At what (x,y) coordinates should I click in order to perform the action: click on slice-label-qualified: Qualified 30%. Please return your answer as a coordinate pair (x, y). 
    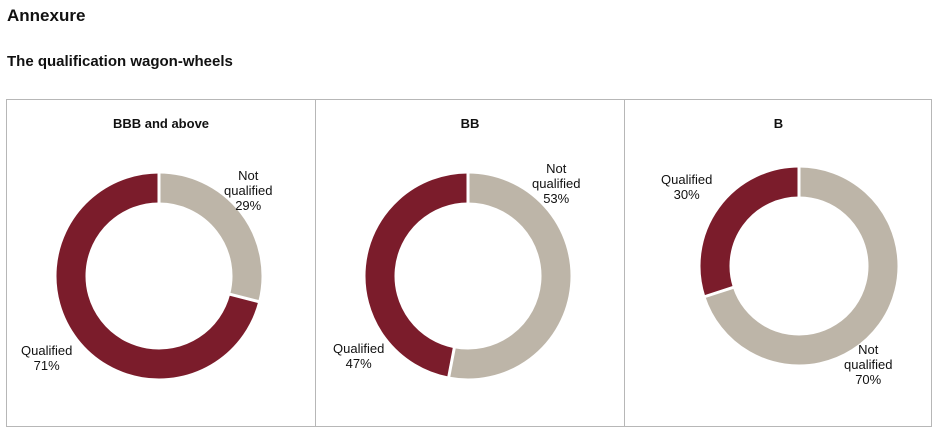
    Looking at the image, I should click on (687, 187).